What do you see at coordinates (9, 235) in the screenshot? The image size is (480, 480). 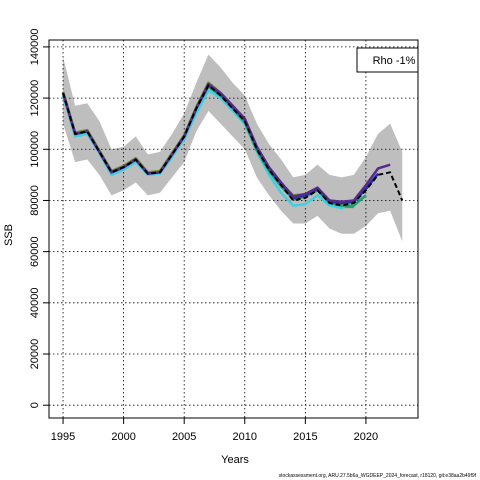 I see `y-axis-label: SSB` at bounding box center [9, 235].